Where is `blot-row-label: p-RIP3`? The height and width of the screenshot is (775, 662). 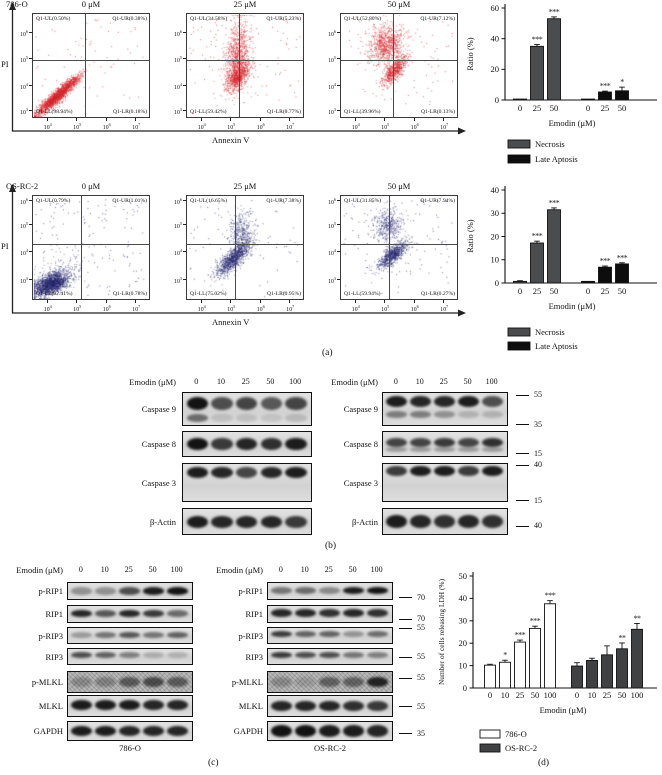 blot-row-label: p-RIP3 is located at coordinates (250, 635).